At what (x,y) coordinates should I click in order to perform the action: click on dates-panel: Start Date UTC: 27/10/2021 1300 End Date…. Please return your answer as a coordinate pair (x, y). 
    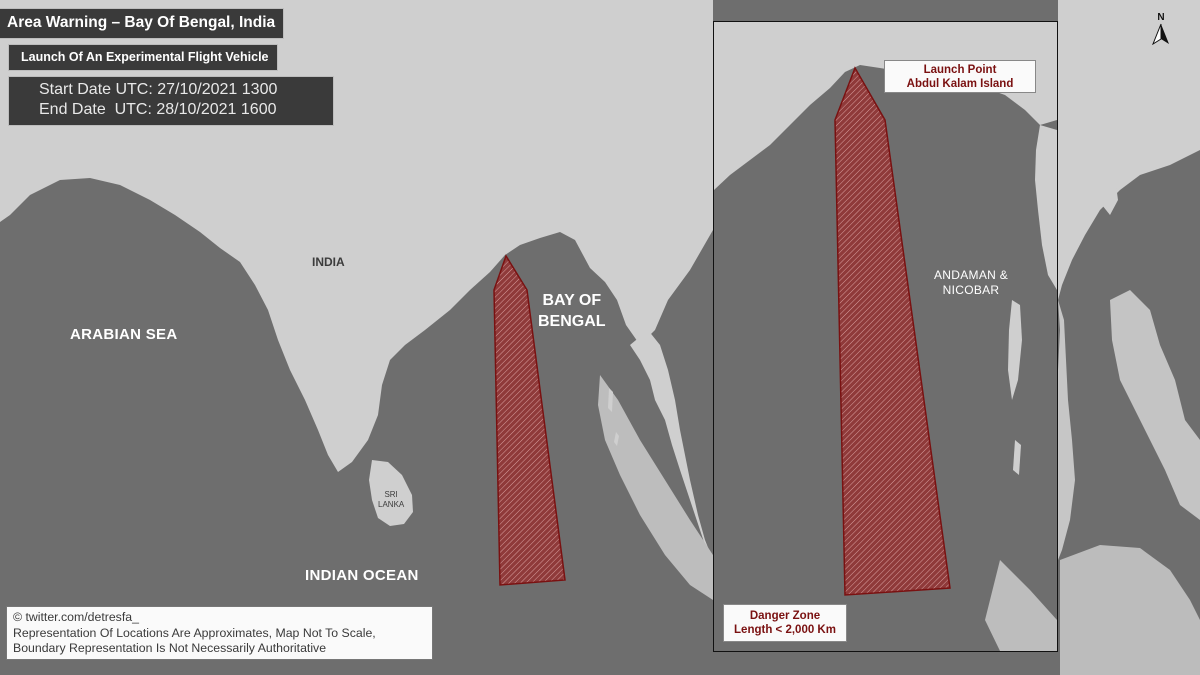
    Looking at the image, I should click on (171, 101).